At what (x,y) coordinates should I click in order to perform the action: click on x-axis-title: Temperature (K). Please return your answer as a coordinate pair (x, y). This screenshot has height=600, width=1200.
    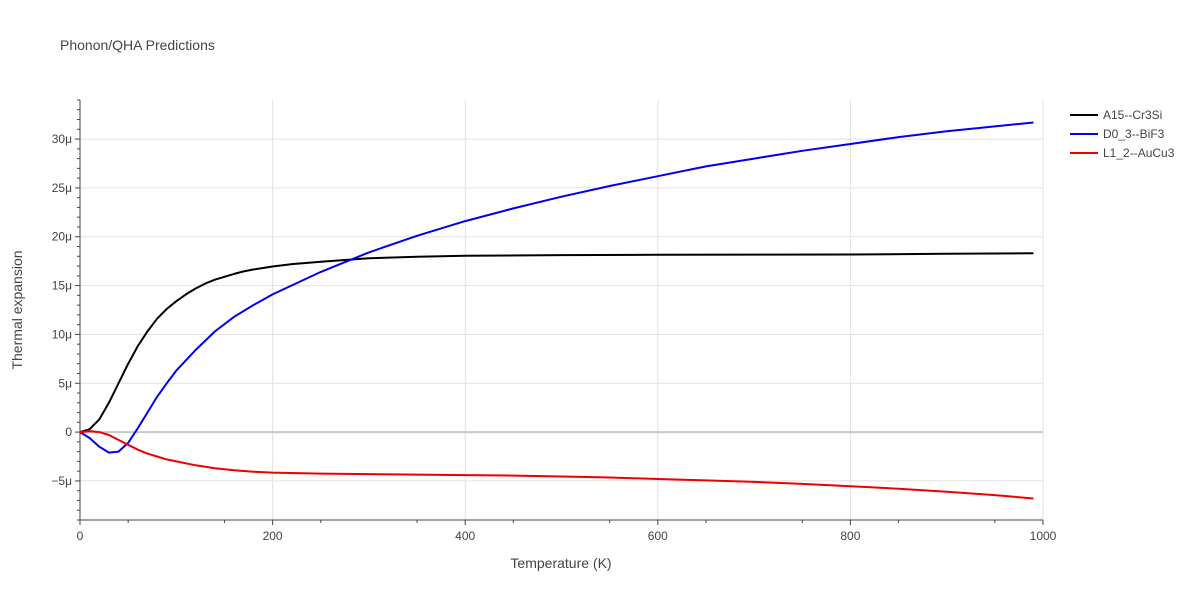
    Looking at the image, I should click on (560, 563).